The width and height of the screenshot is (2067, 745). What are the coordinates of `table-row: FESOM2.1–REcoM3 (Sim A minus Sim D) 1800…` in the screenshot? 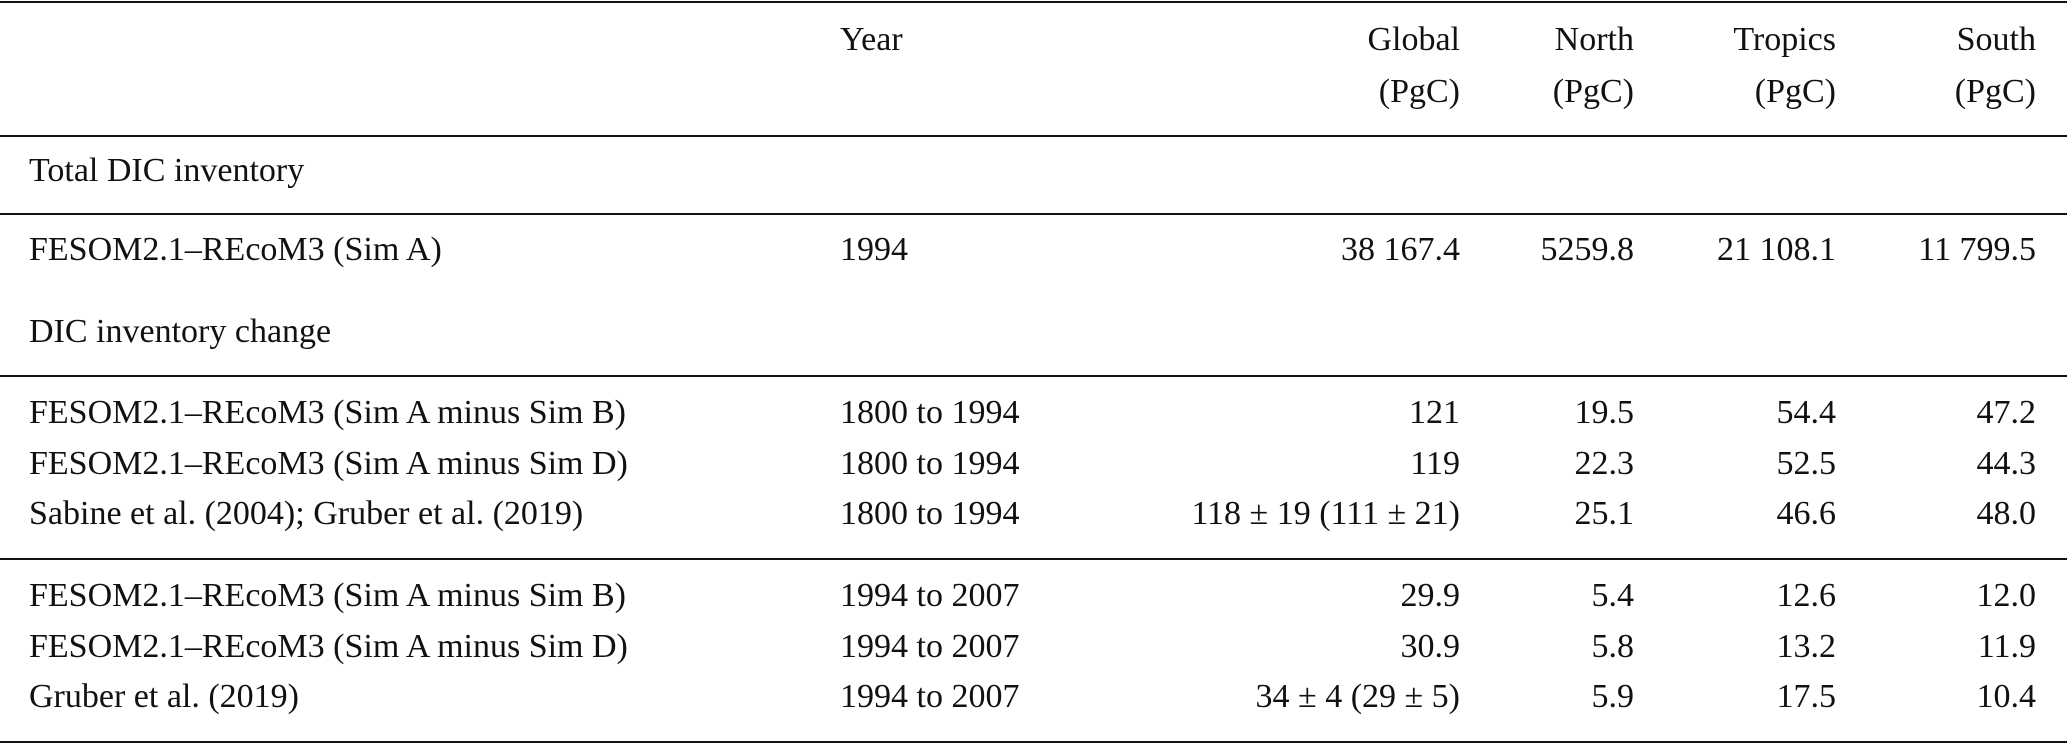 It's located at (1033, 464).